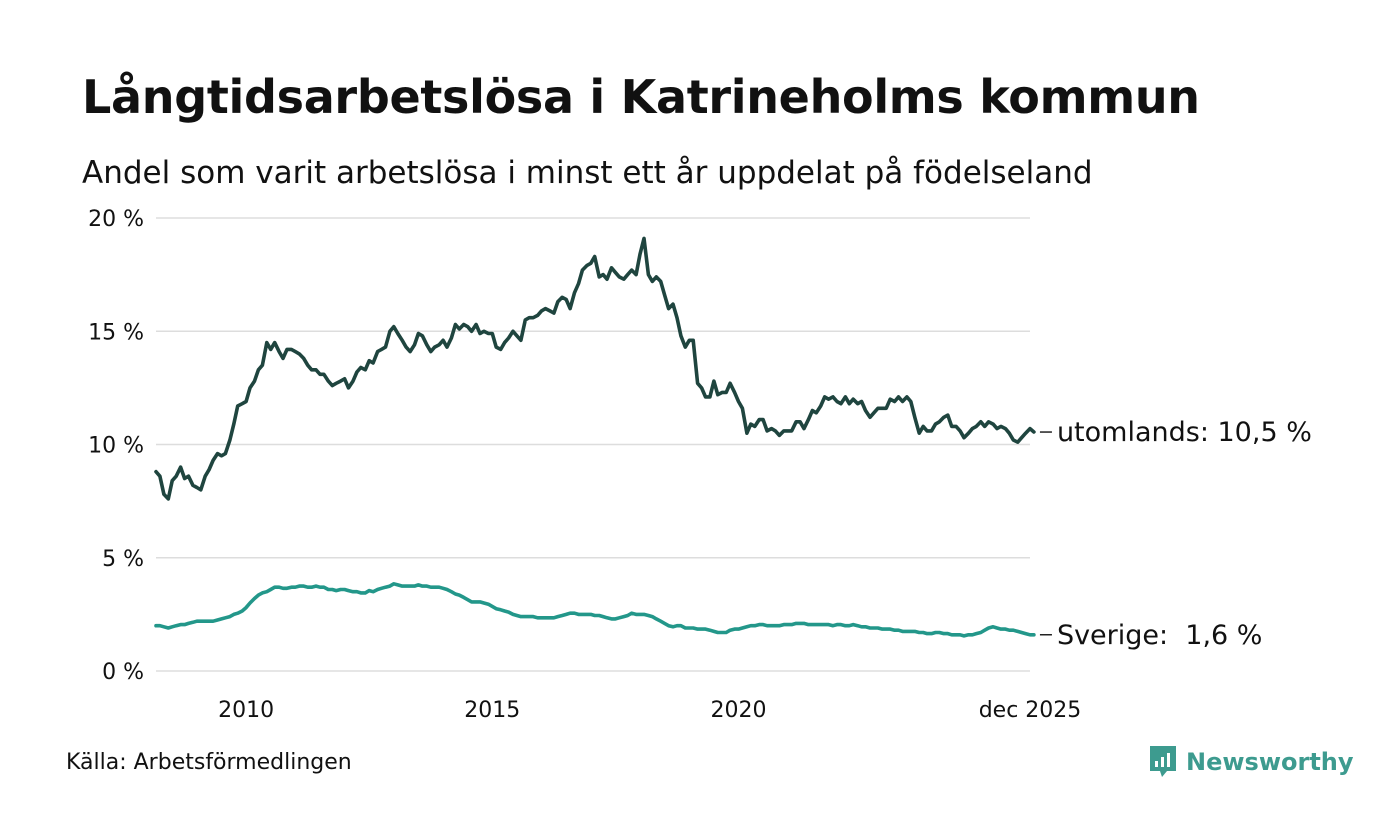  Describe the element at coordinates (116, 219) in the screenshot. I see `y-tick-label: 20 %` at that location.